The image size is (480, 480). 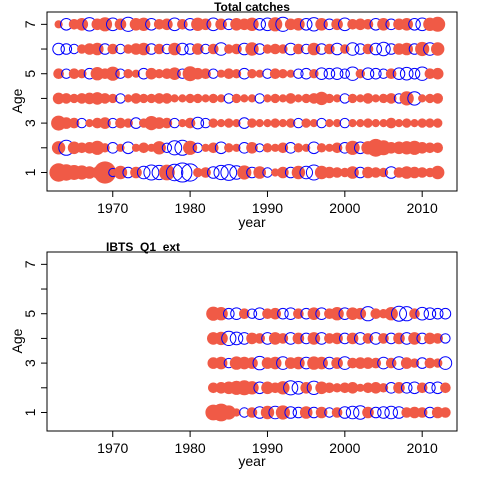 I want to click on bubble-age4-1975, so click(x=151, y=98).